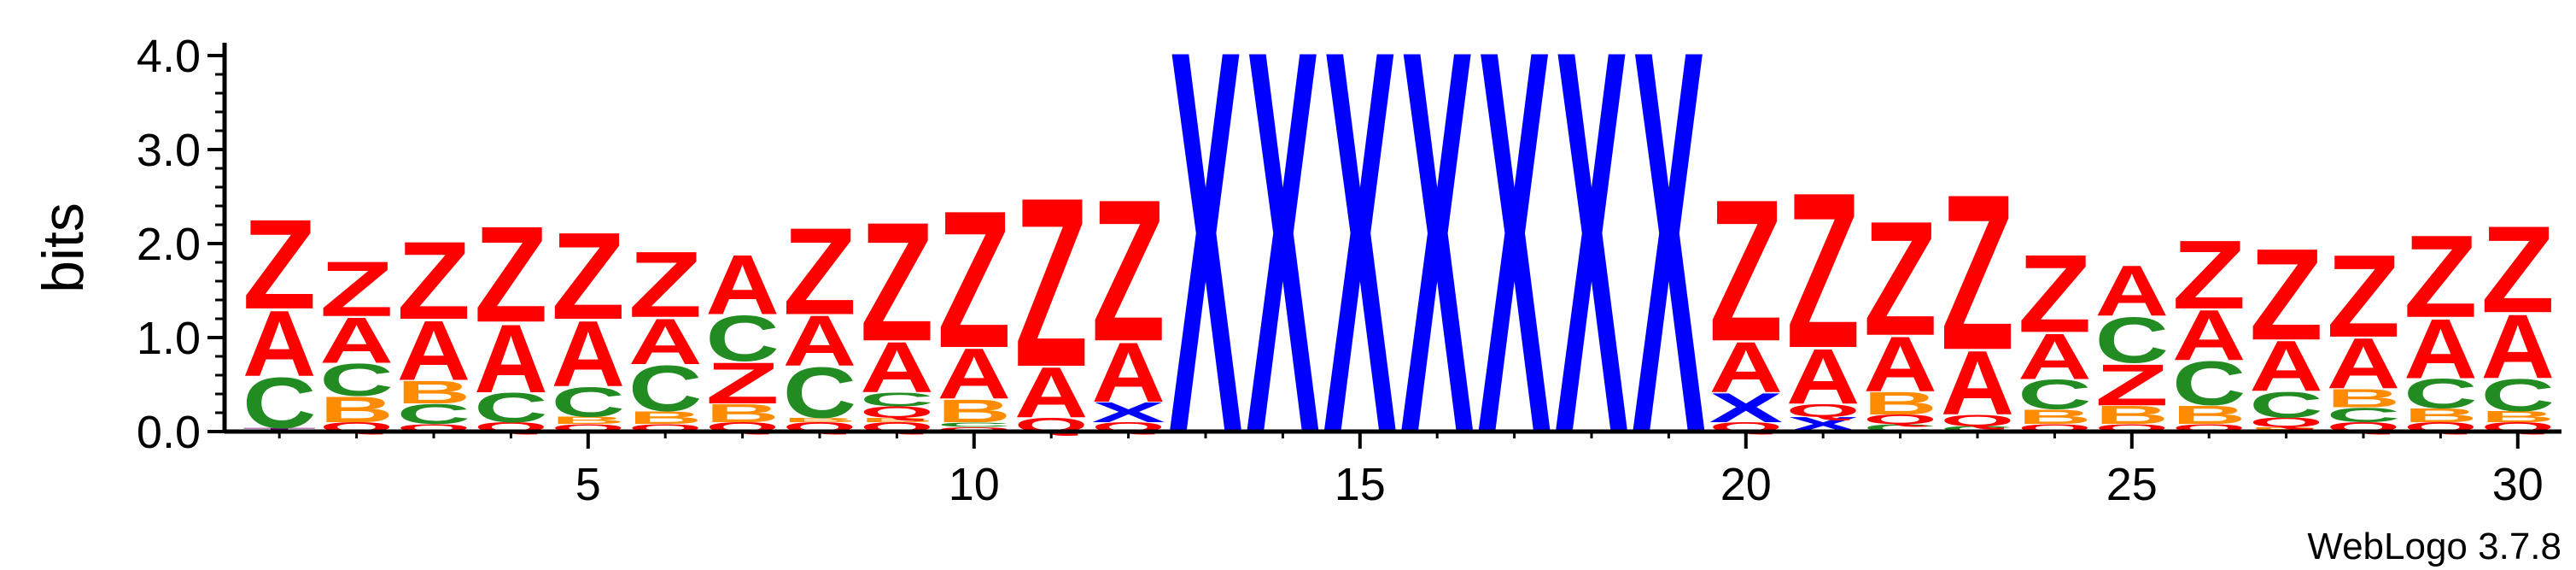 Image resolution: width=2576 pixels, height=570 pixels. What do you see at coordinates (181, 245) in the screenshot?
I see `y-ticks: 0.0 1.0 2.0 3.0 4.0` at bounding box center [181, 245].